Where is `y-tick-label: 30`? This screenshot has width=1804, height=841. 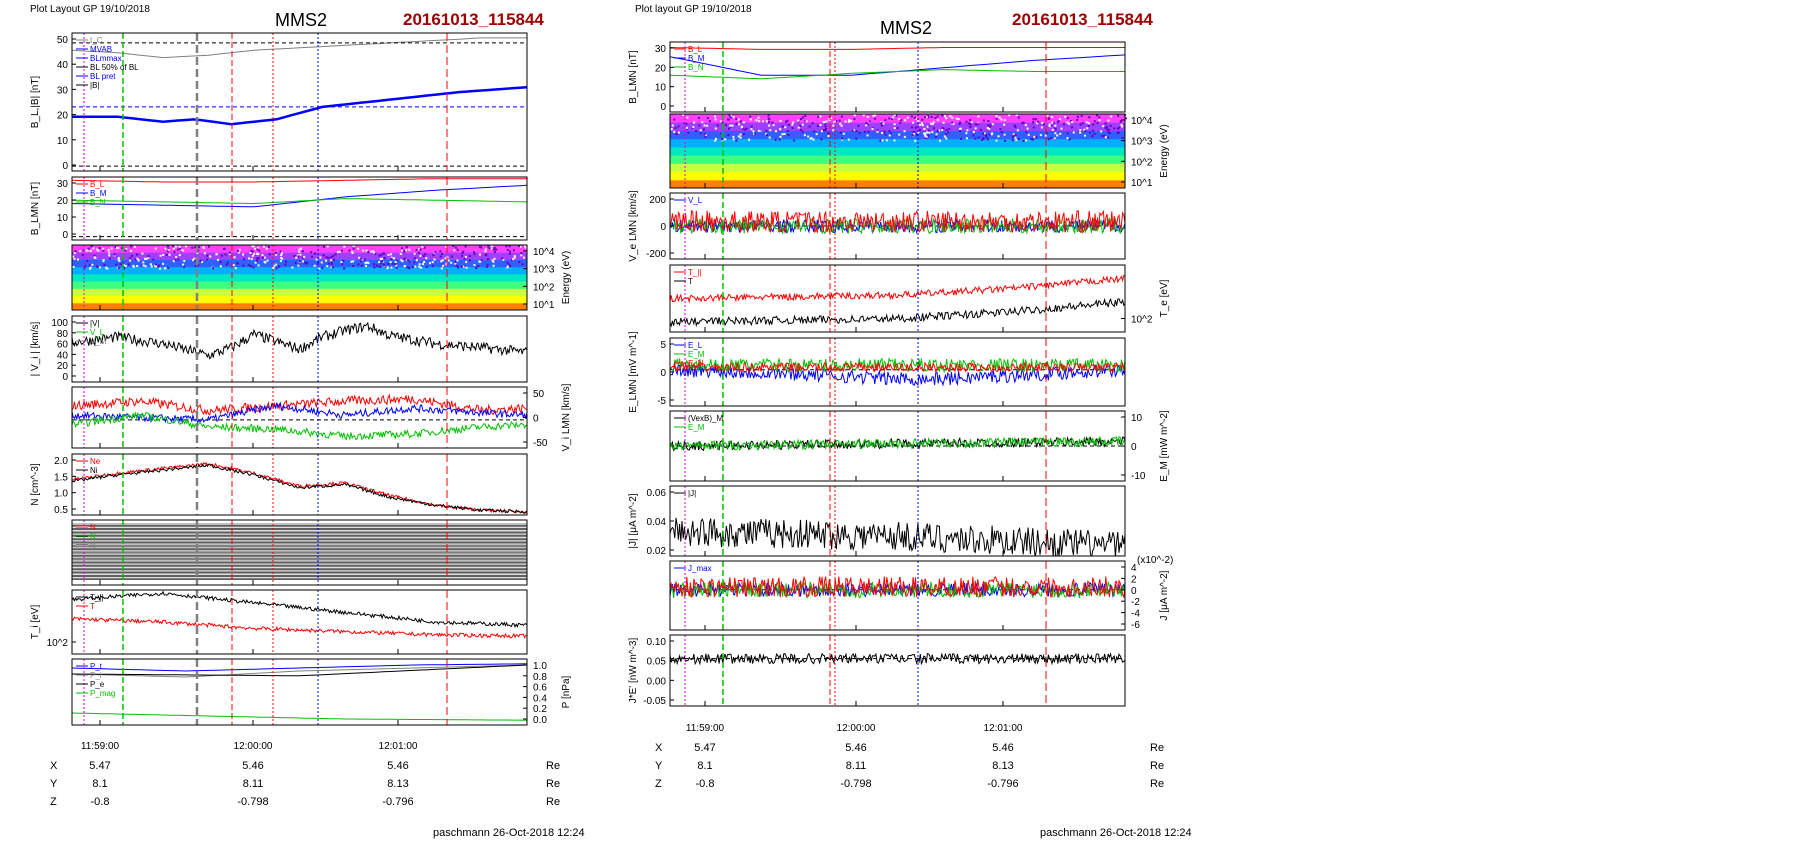 y-tick-label: 30 is located at coordinates (63, 184).